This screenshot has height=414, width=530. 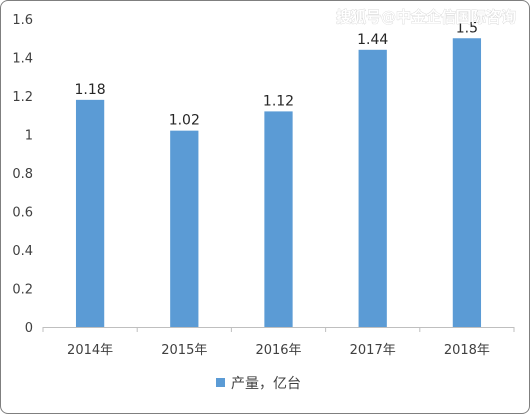 I want to click on y-axis-ticks: 0 0.2 0.4 0.6 0.8 1 1.2 1.4 1.6, so click(x=22, y=174).